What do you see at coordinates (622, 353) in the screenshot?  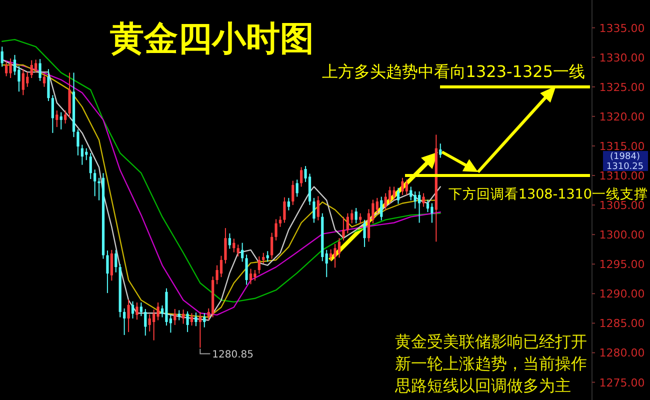 I see `y-tick-label: 1280.00` at bounding box center [622, 353].